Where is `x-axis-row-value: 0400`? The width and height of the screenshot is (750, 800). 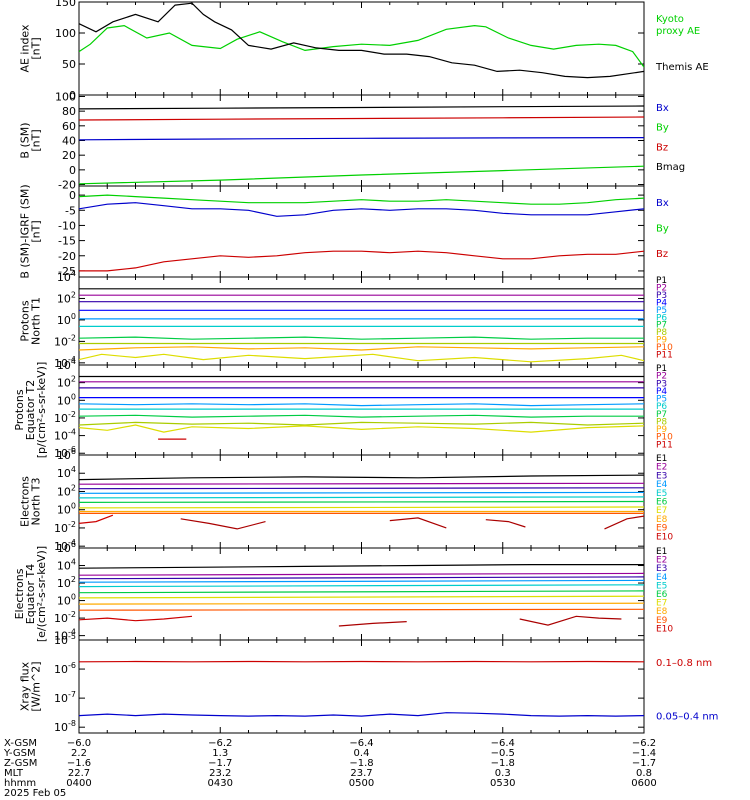
x-axis-row-value: 0400 is located at coordinates (78, 783).